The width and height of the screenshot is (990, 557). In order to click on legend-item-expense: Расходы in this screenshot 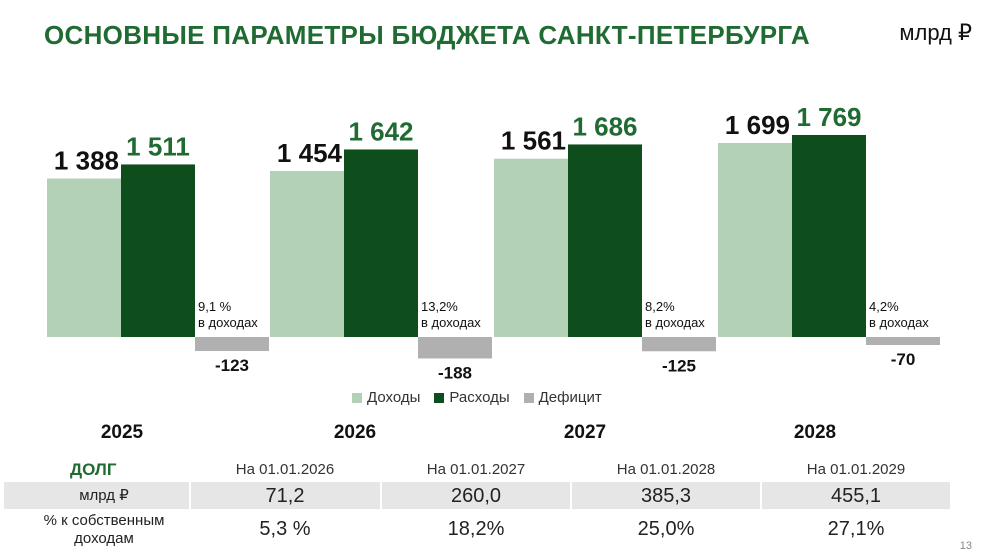, I will do `click(472, 397)`.